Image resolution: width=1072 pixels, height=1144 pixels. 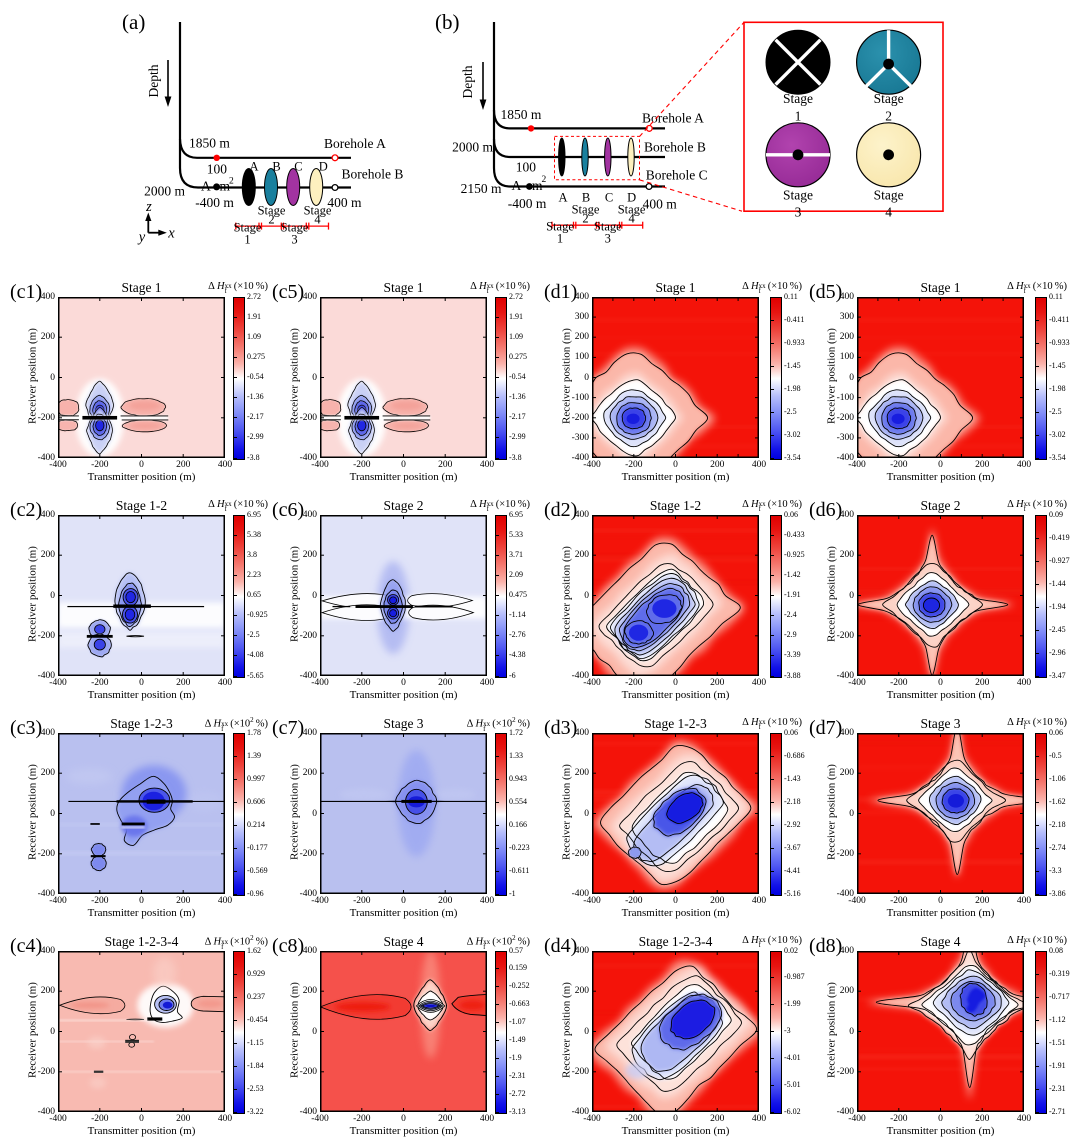 I want to click on svg-text: (b), so click(x=447, y=22).